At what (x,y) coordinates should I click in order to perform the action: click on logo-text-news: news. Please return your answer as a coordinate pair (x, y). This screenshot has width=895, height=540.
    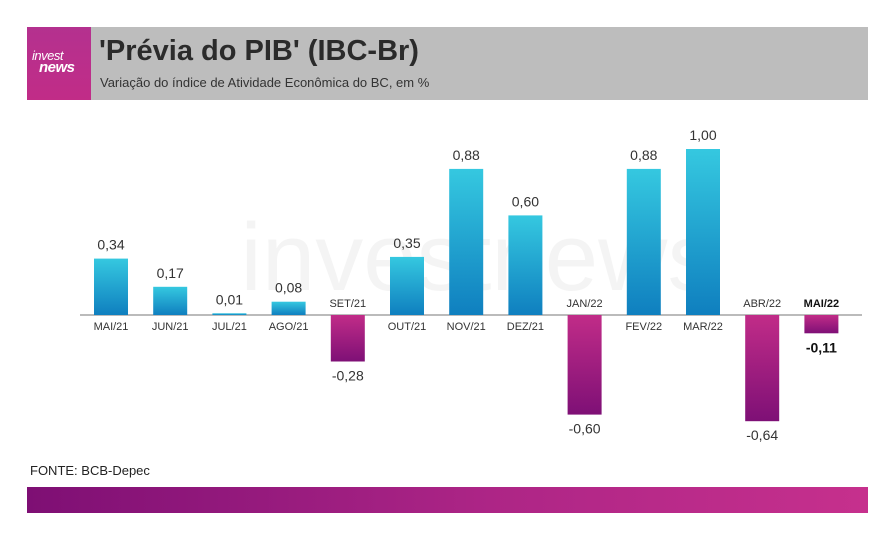
    Looking at the image, I should click on (57, 67).